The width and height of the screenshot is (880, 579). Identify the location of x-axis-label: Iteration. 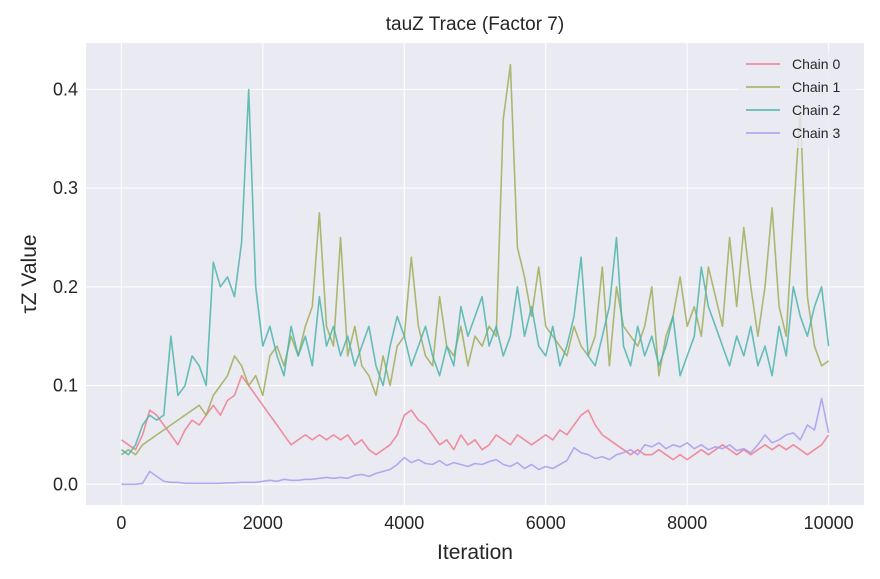
(475, 552).